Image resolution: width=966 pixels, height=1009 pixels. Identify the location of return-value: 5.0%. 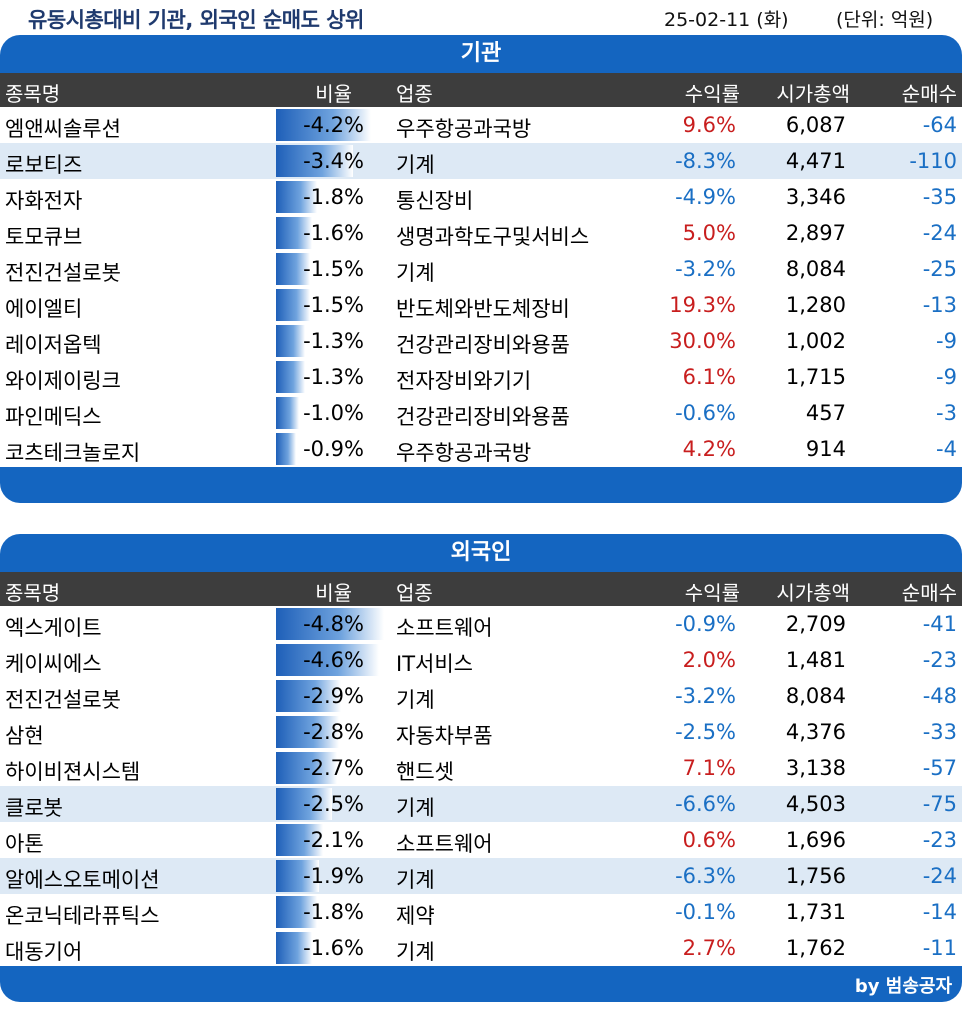
(709, 233).